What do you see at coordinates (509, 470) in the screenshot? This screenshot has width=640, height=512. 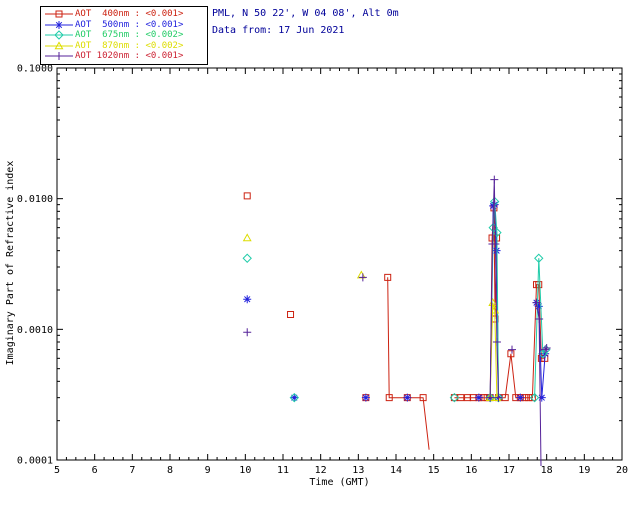 I see `svg-text: 17` at bounding box center [509, 470].